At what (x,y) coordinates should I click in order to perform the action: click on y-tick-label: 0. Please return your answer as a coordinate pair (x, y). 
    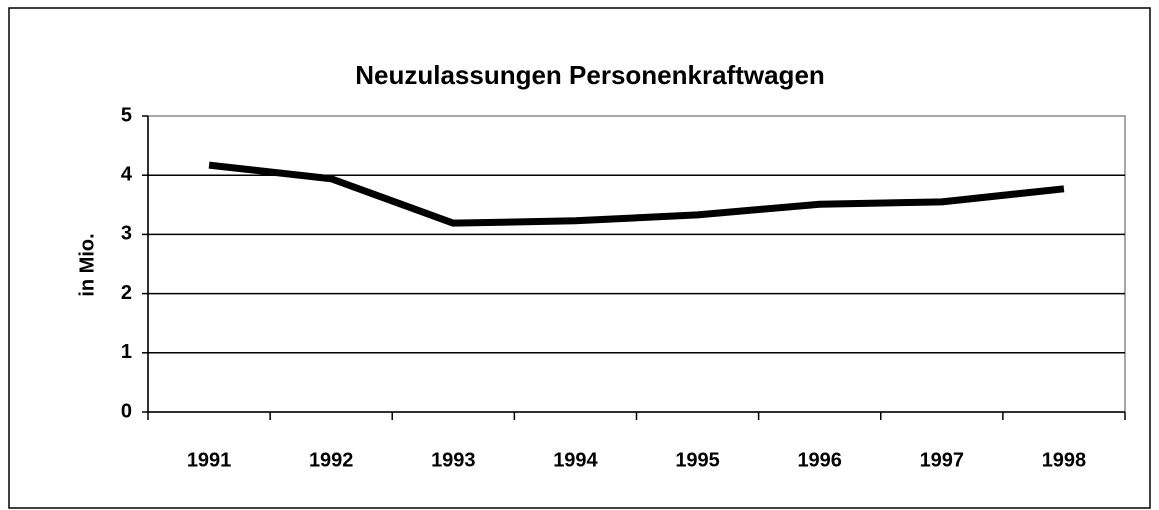
    Looking at the image, I should click on (126, 411).